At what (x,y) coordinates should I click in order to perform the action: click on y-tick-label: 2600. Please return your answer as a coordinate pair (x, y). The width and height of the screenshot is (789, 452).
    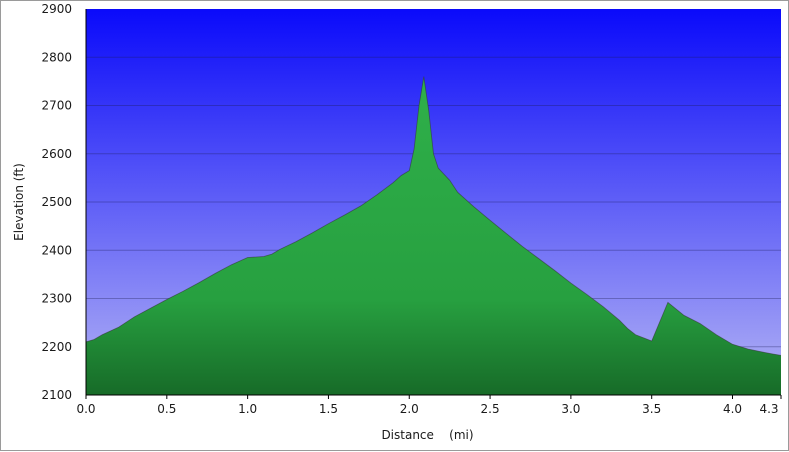
    Looking at the image, I should click on (56, 154).